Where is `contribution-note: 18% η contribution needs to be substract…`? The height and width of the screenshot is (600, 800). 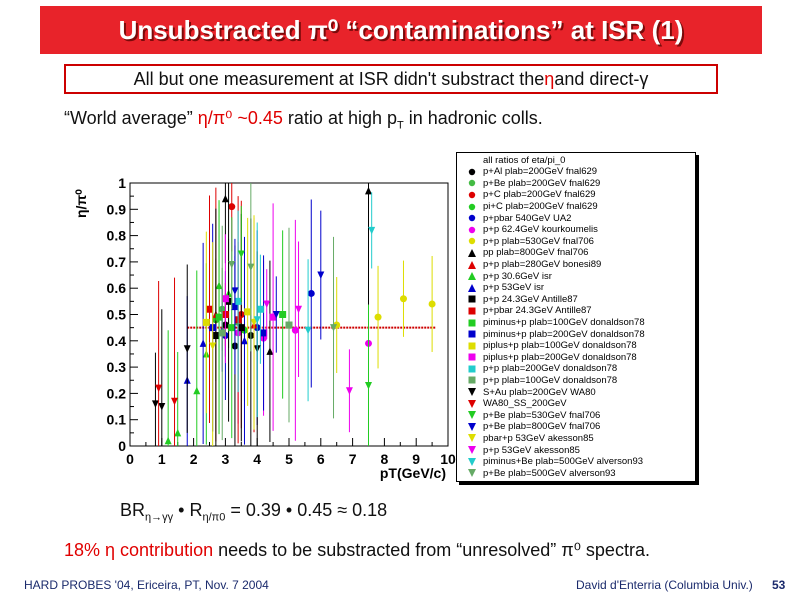
contribution-note: 18% η contribution needs to be substract… is located at coordinates (357, 550).